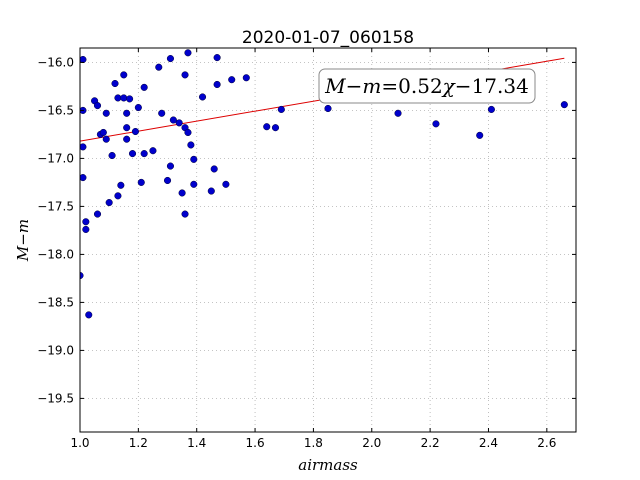 The width and height of the screenshot is (640, 480). Describe the element at coordinates (23, 240) in the screenshot. I see `y-axis-label: M−m` at that location.